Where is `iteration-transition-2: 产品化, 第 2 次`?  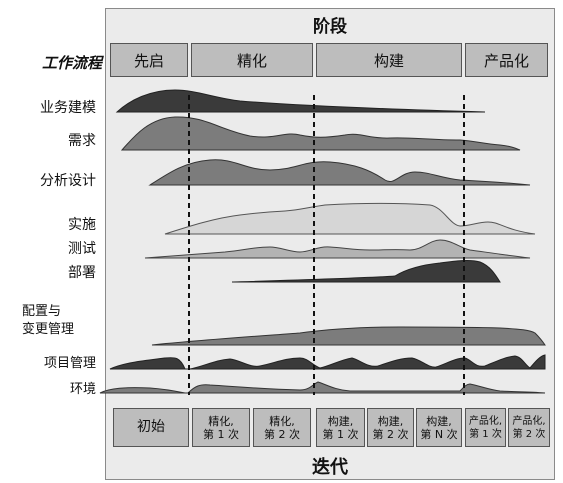 iteration-transition-2: 产品化, 第 2 次 is located at coordinates (529, 427).